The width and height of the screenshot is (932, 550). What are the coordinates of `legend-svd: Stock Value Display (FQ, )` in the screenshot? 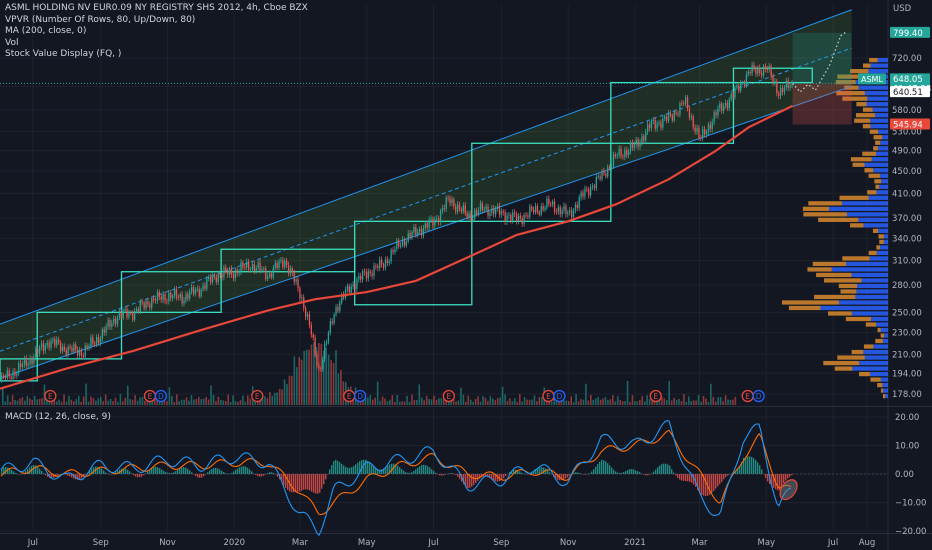 It's located at (63, 54).